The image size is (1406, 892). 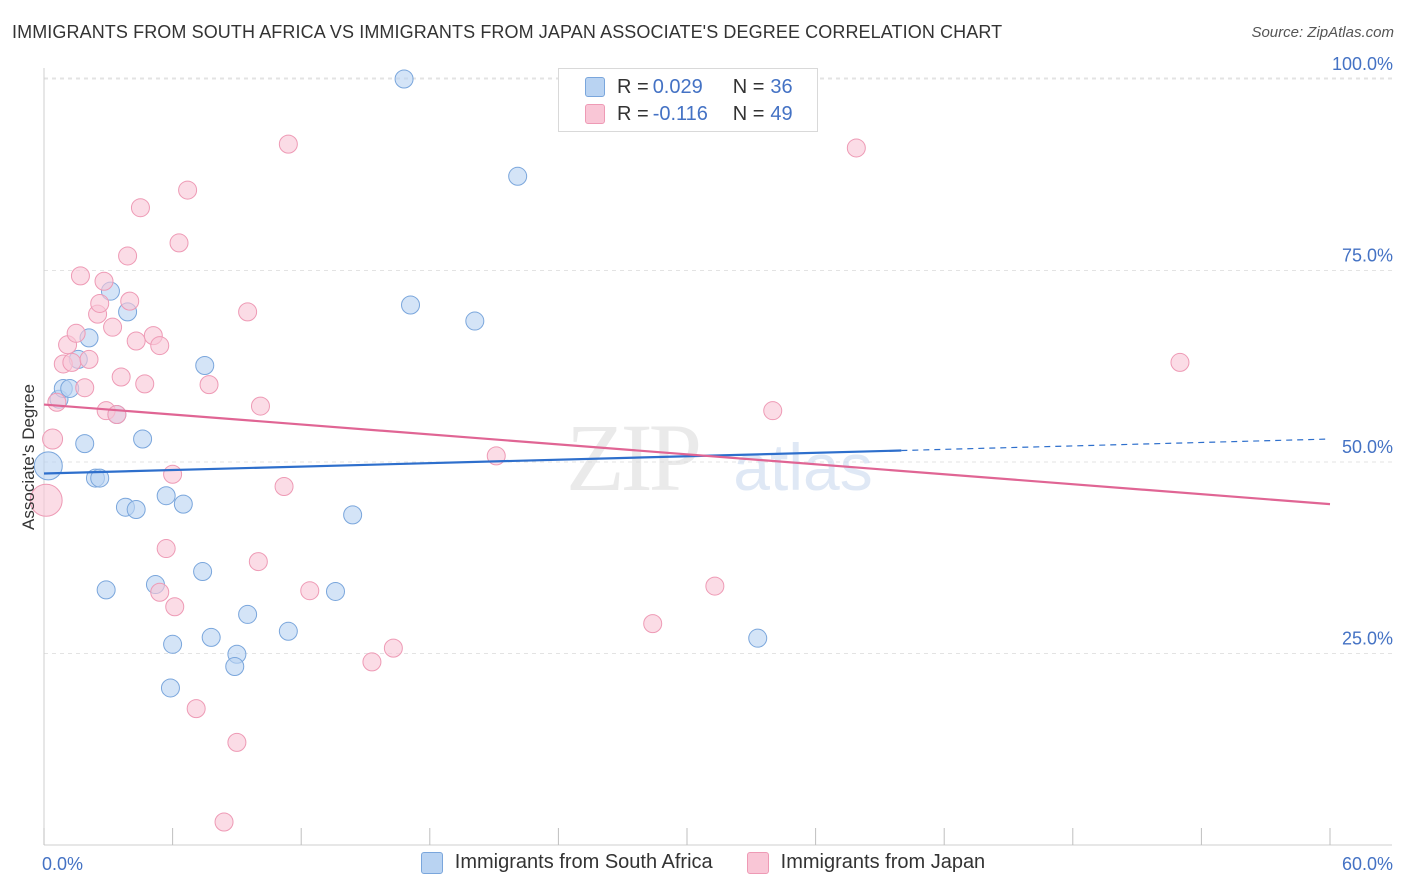 I want to click on correlation-legend: R = 0.029 N = 36 R = -0.116 N = 49, so click(x=688, y=100).